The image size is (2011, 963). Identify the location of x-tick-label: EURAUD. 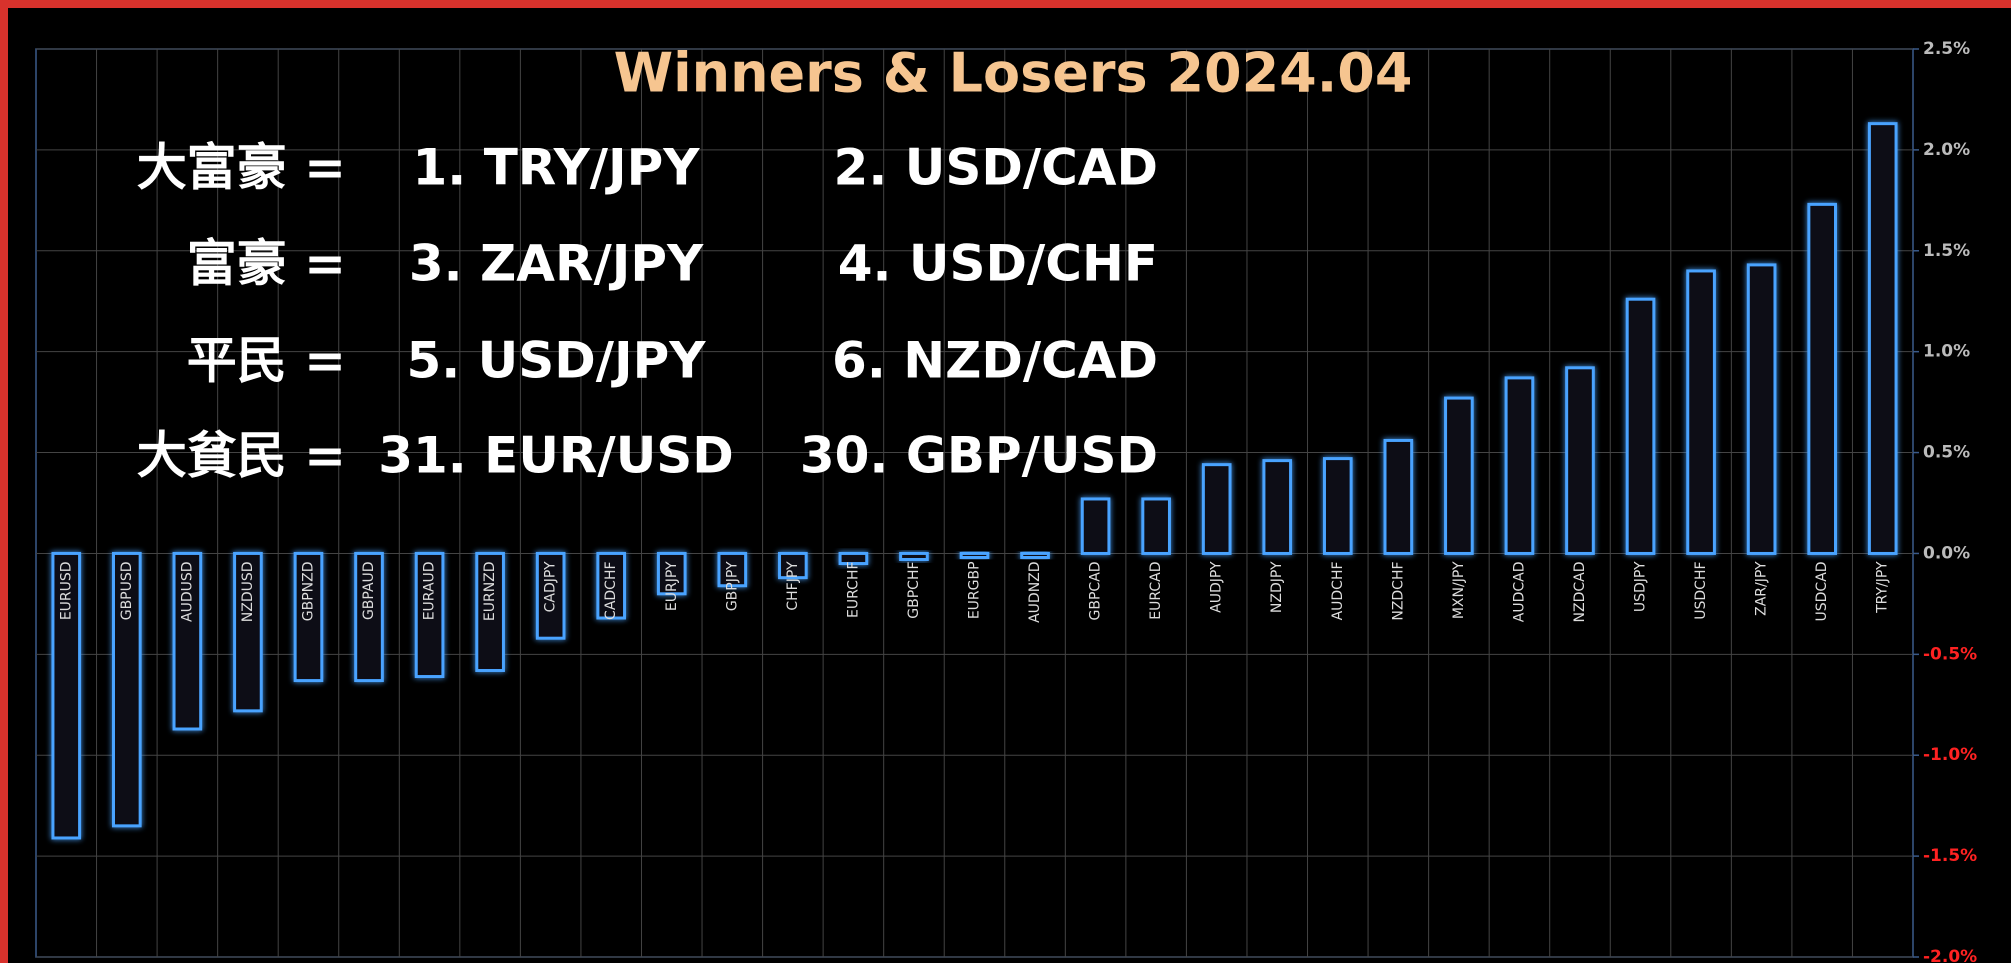
(430, 590).